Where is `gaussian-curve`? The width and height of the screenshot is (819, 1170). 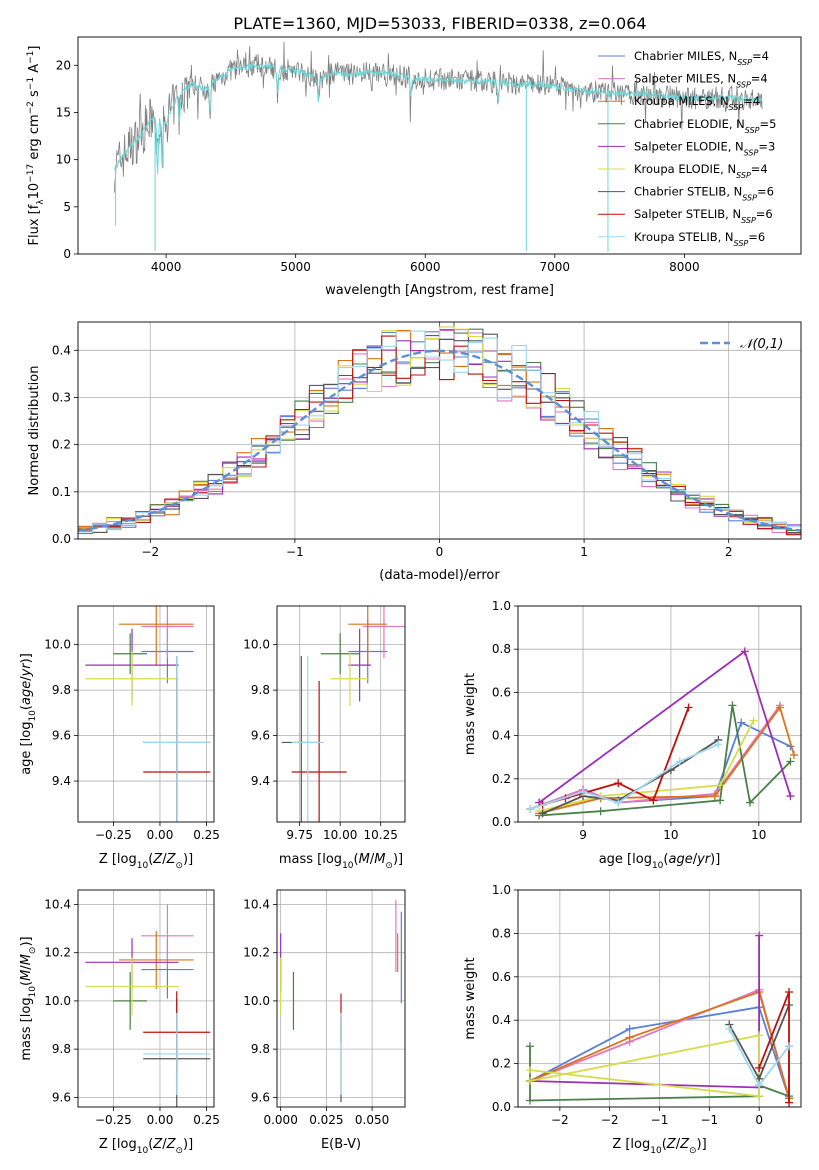 gaussian-curve is located at coordinates (439, 440).